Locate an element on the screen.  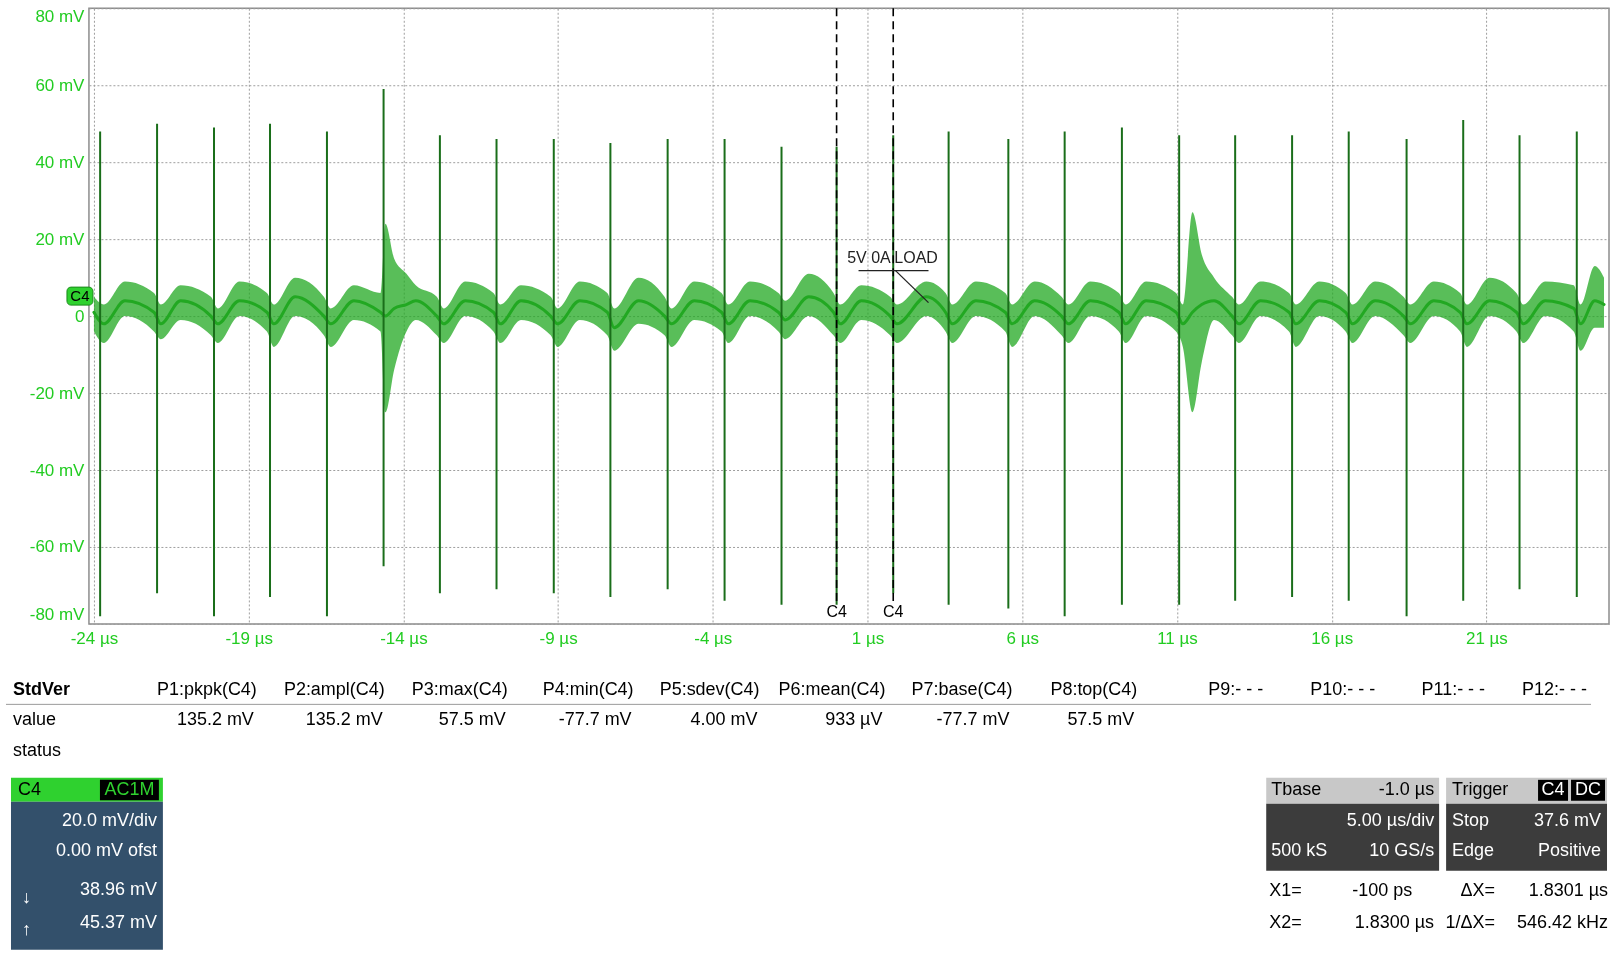
text: P10:- - - is located at coordinates (1343, 688).